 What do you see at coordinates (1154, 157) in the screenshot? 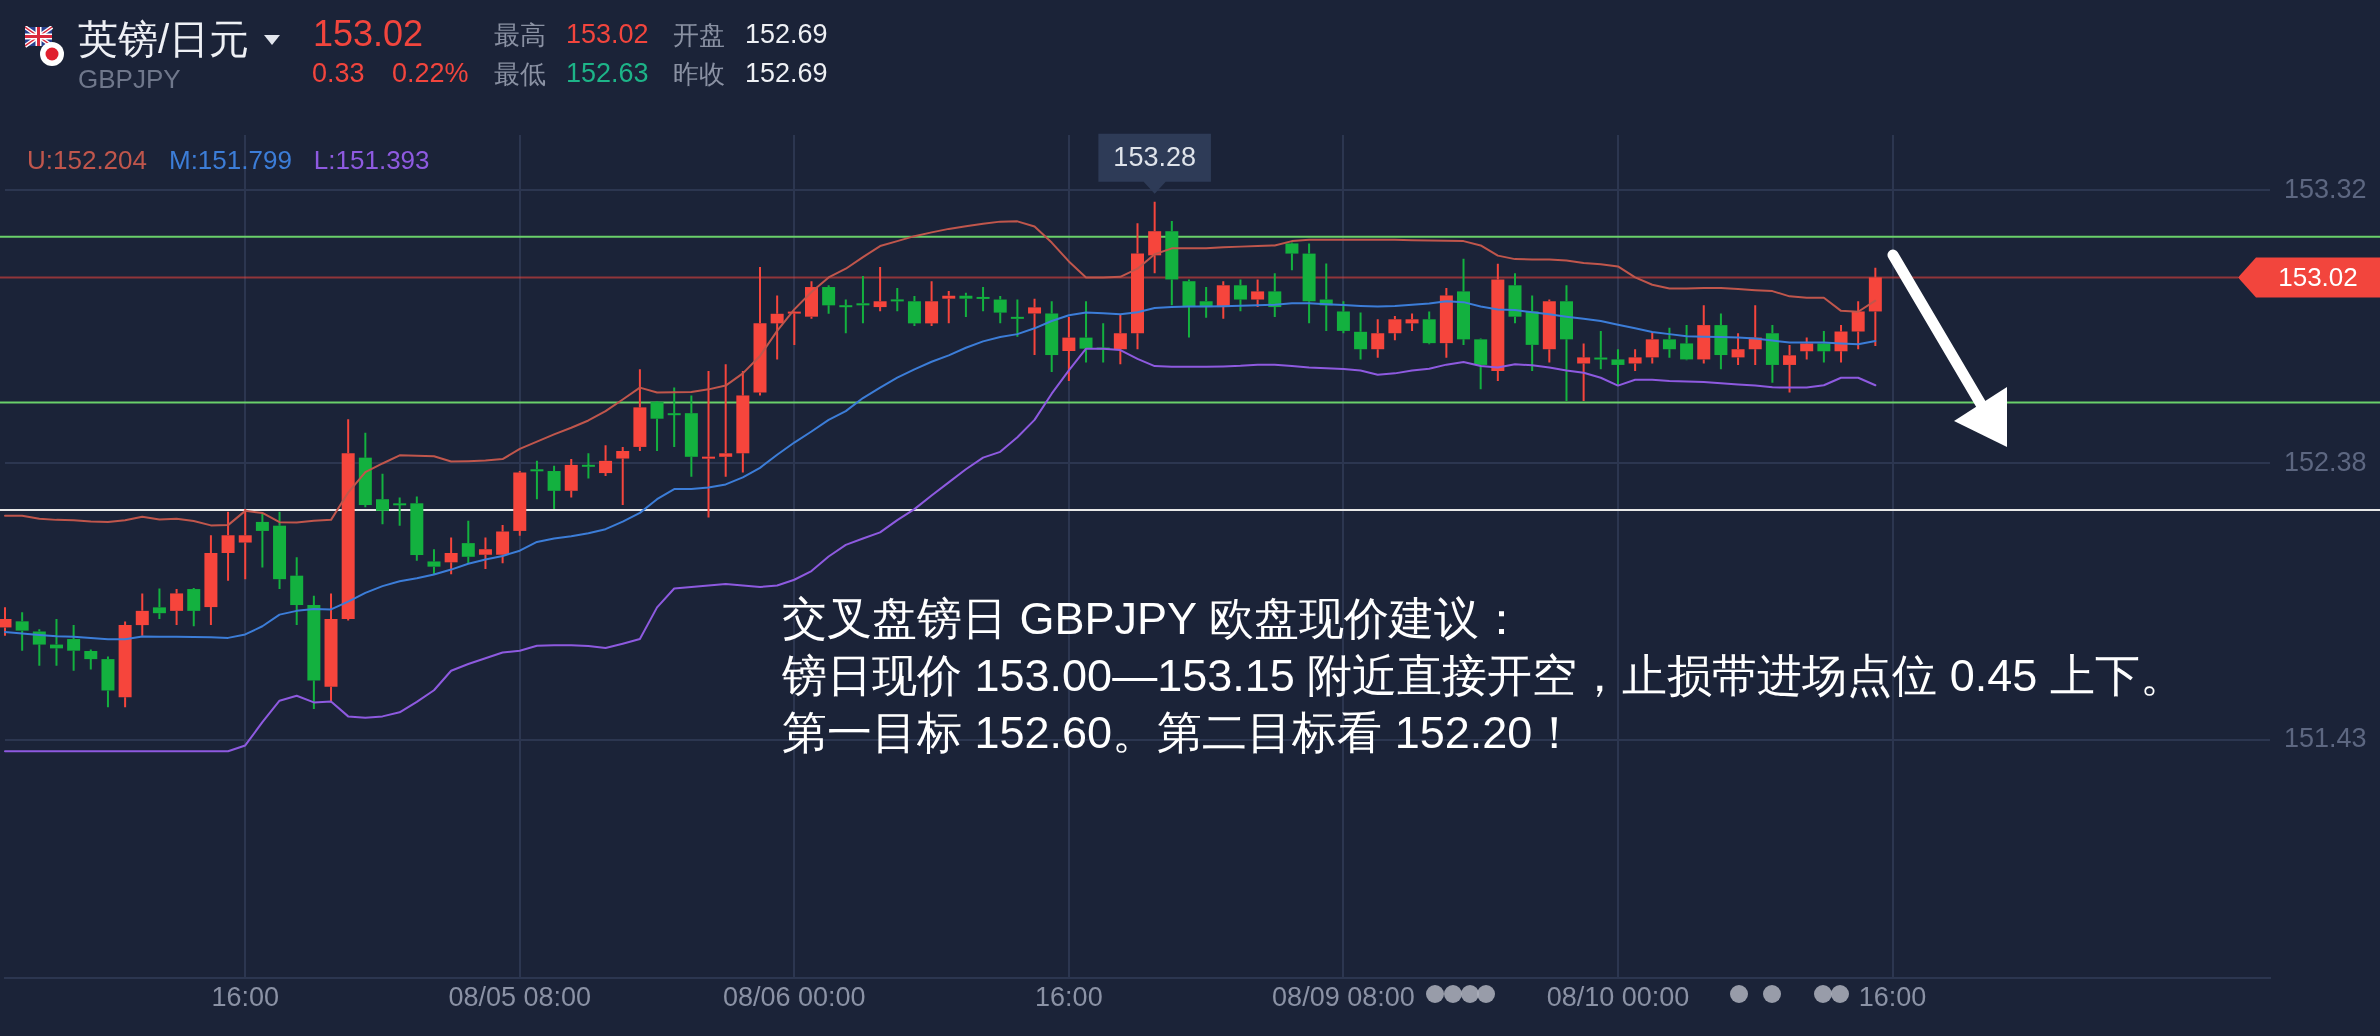
I see `annotation: 153.28` at bounding box center [1154, 157].